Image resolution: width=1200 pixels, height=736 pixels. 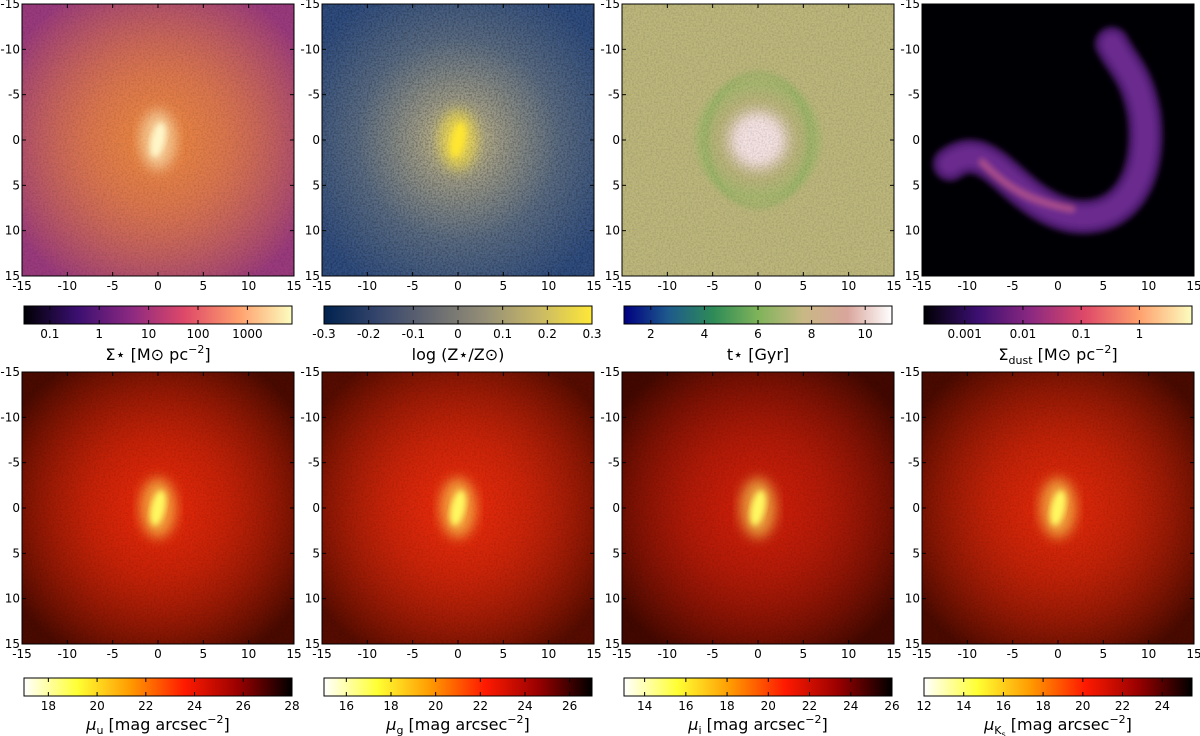 I want to click on colorbar-tick-label: 0.2, so click(x=547, y=334).